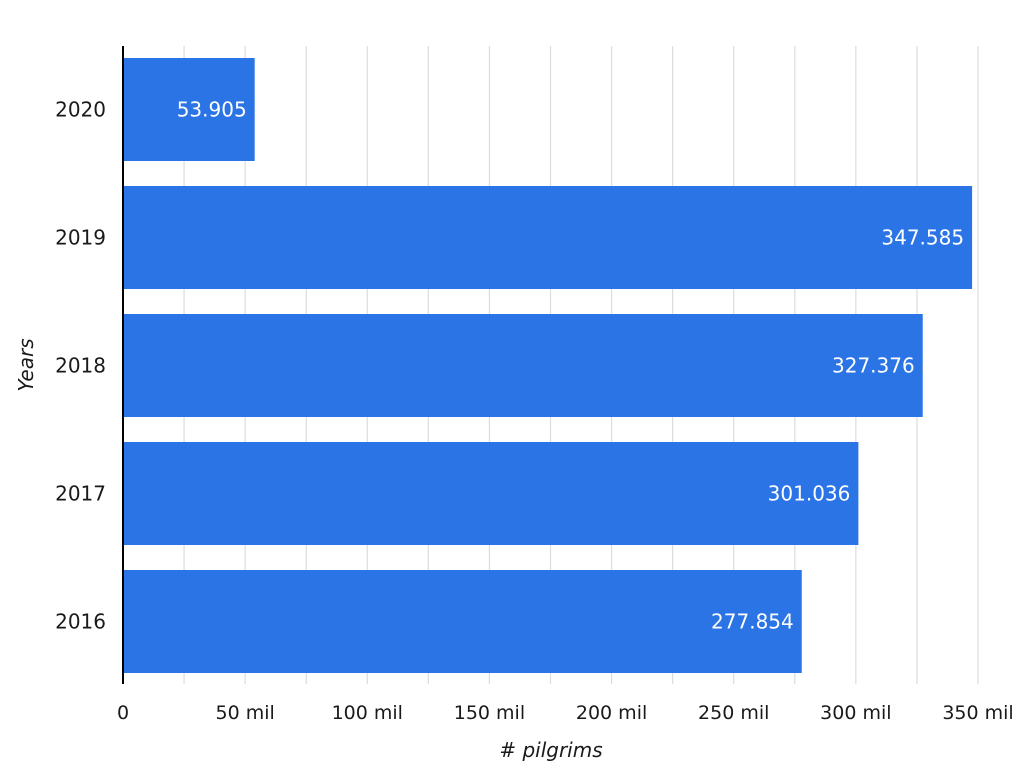 The image size is (1024, 777). I want to click on x-tick-label: 0, so click(123, 713).